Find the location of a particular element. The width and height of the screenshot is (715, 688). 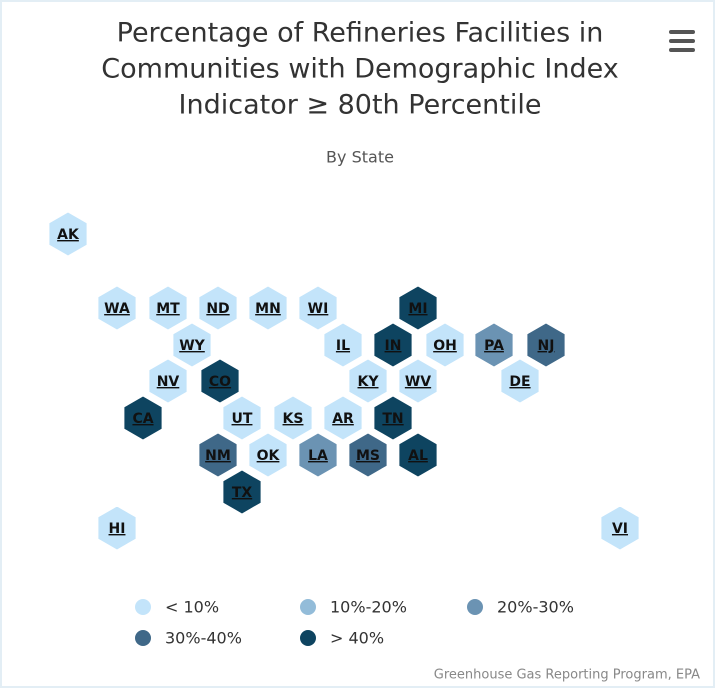

state-label: NM is located at coordinates (218, 456).